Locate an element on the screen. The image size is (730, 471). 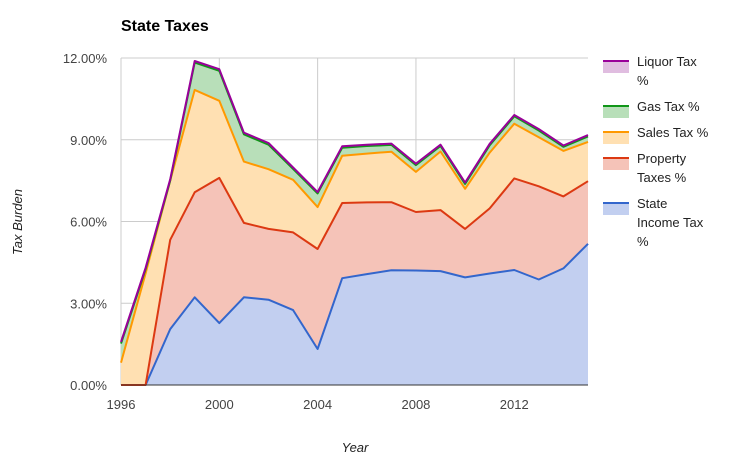
y-axis-title: Tax Burden is located at coordinates (17, 222).